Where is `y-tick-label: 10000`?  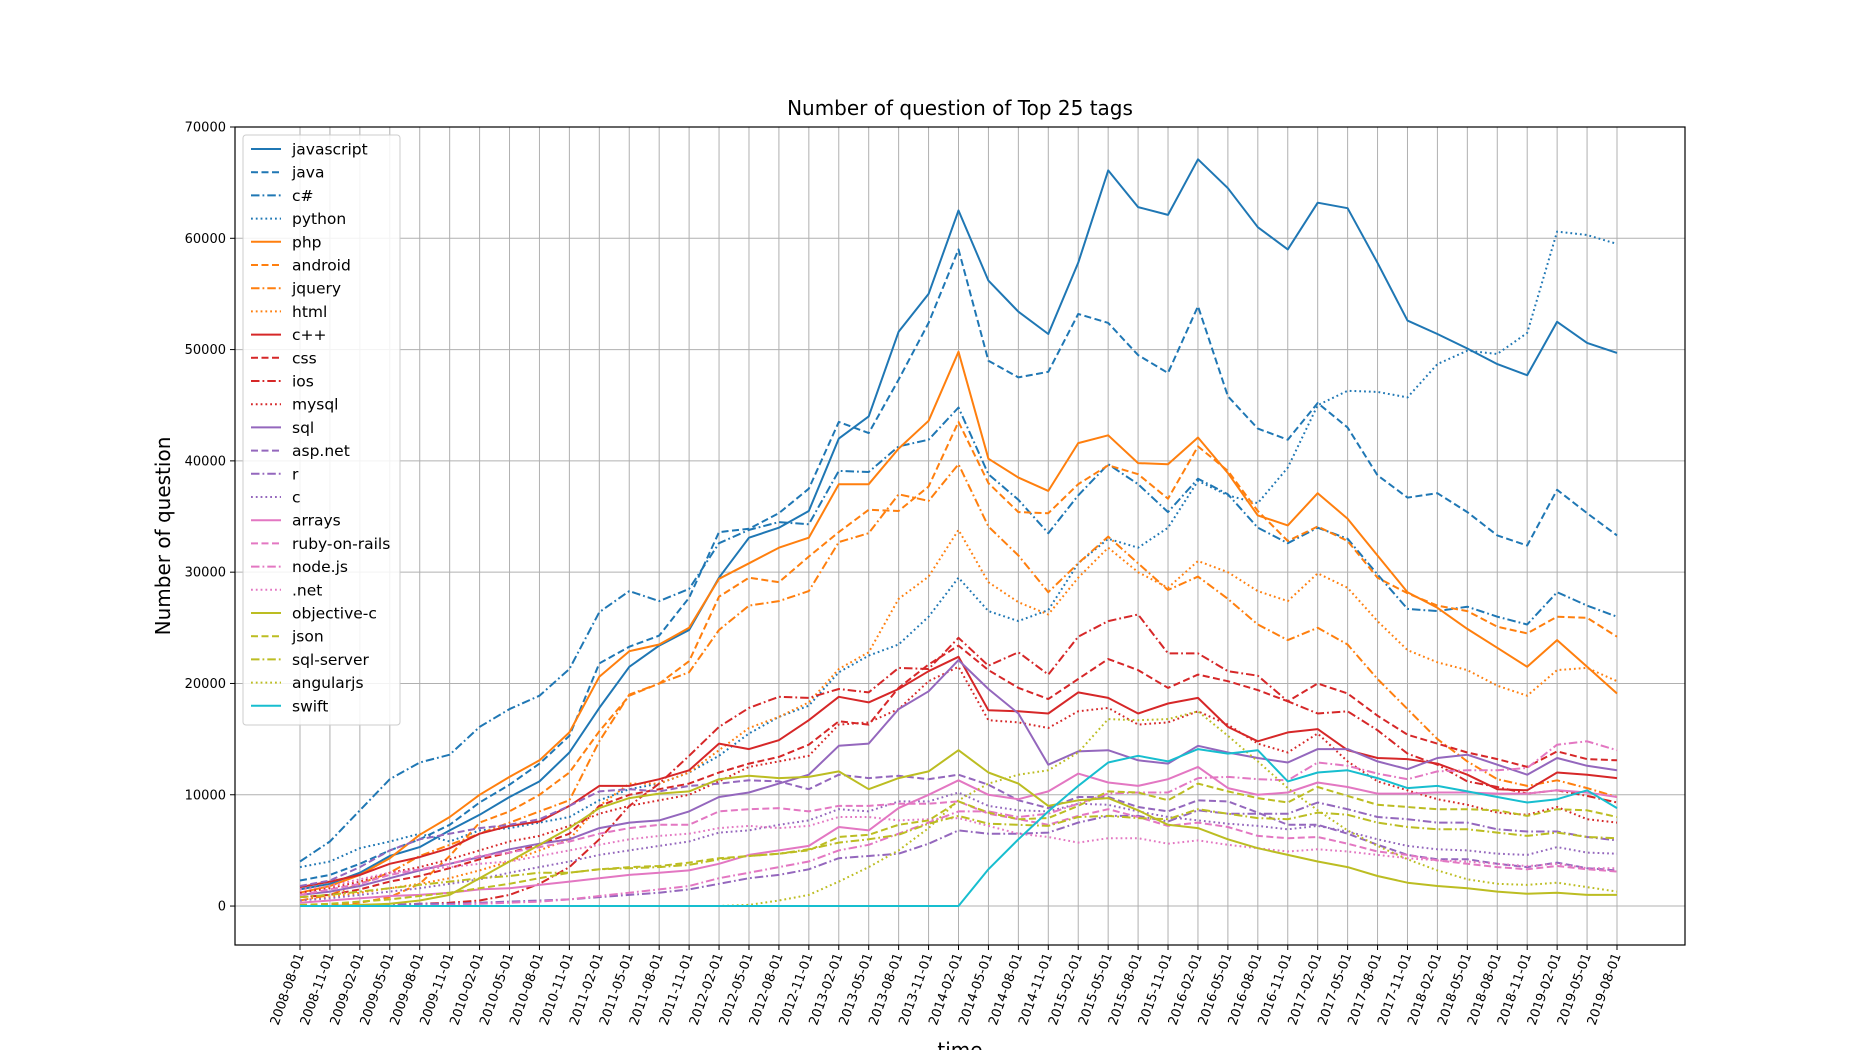 y-tick-label: 10000 is located at coordinates (205, 795).